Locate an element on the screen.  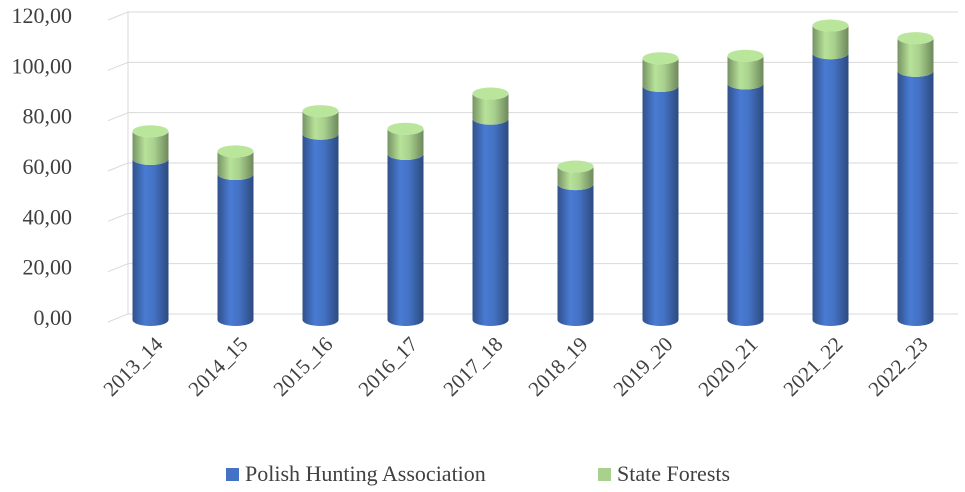
y-tick-label: 80,00 is located at coordinates (48, 116).